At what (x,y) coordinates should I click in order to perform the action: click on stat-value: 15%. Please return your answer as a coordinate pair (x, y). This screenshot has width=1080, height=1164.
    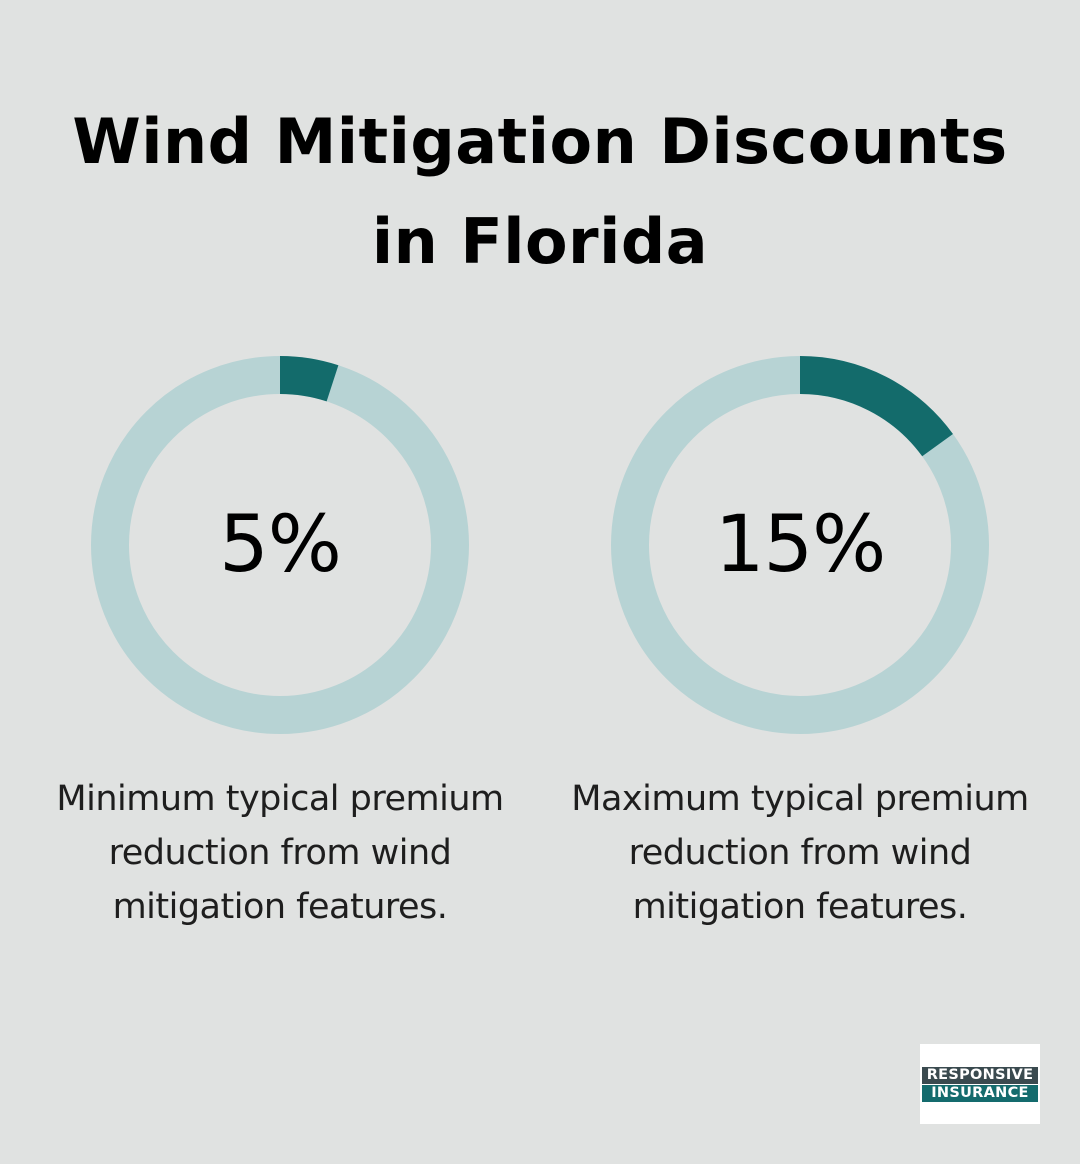
    Looking at the image, I should click on (800, 545).